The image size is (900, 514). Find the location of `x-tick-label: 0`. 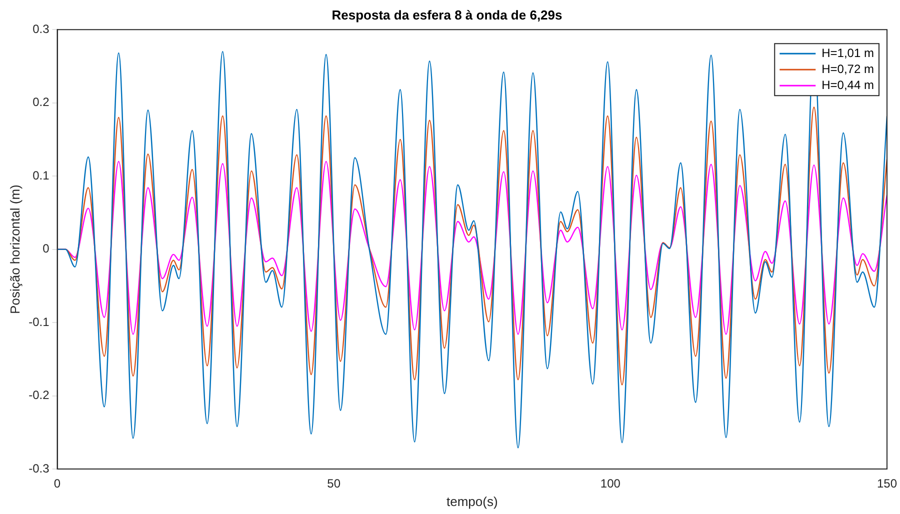

x-tick-label: 0 is located at coordinates (57, 483).